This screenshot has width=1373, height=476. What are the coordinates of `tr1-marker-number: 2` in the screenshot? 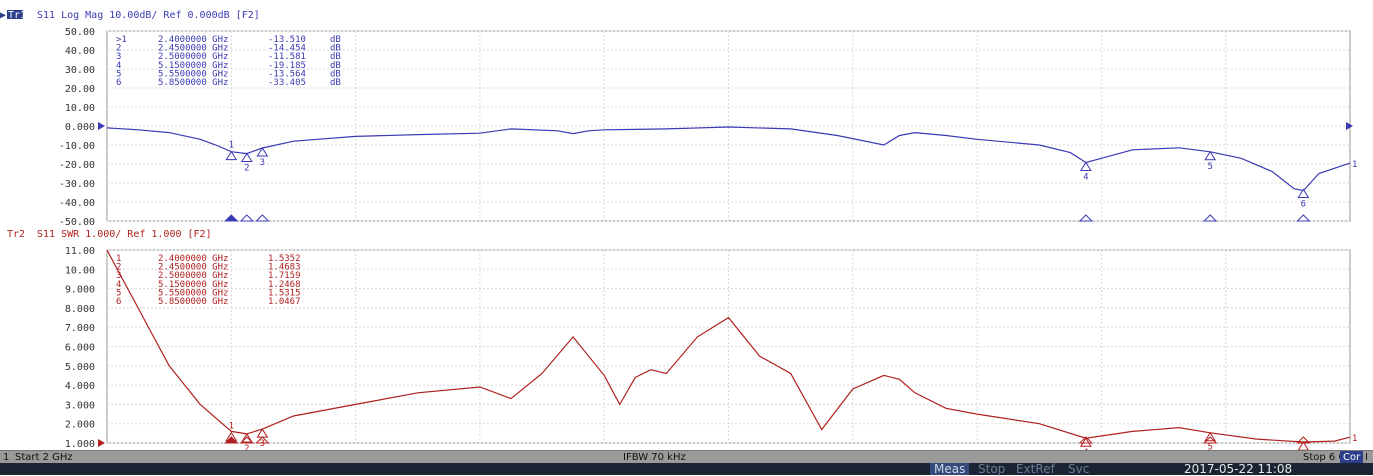 It's located at (246, 168).